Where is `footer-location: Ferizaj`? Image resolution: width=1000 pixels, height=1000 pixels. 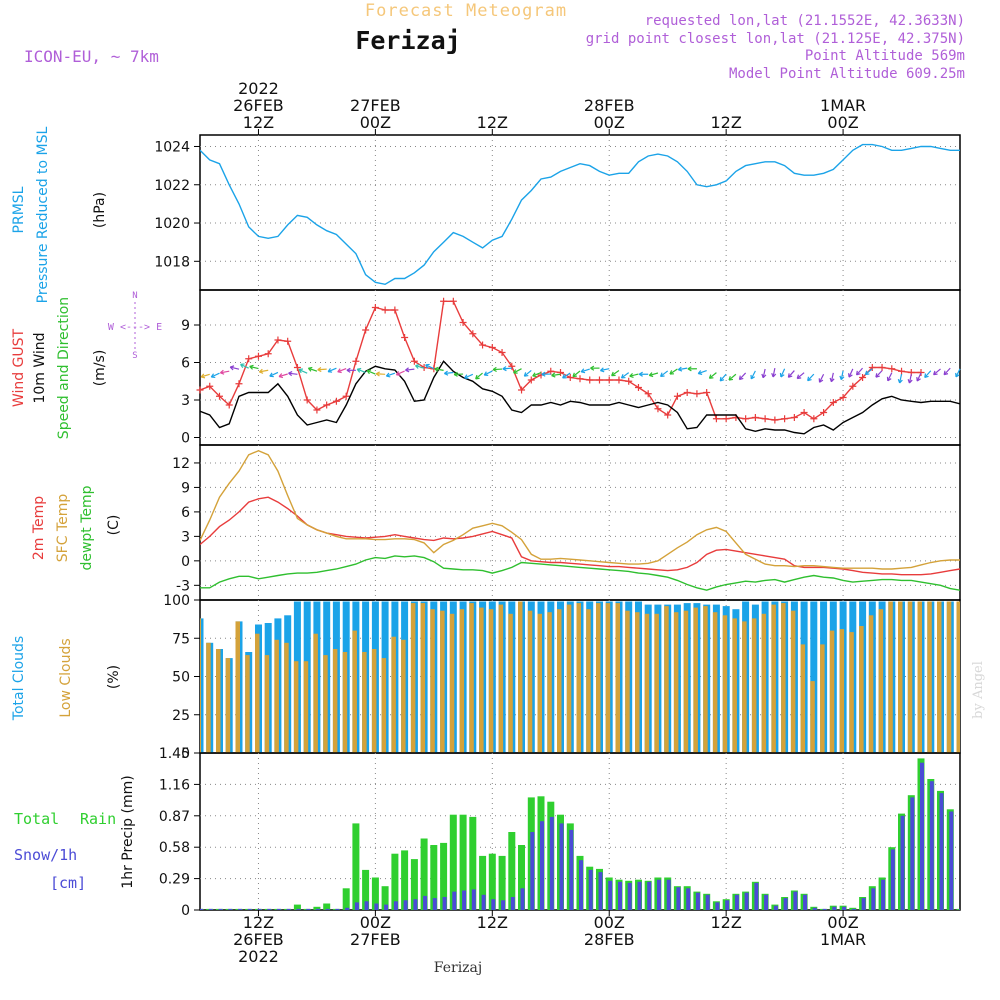 footer-location: Ferizaj is located at coordinates (458, 968).